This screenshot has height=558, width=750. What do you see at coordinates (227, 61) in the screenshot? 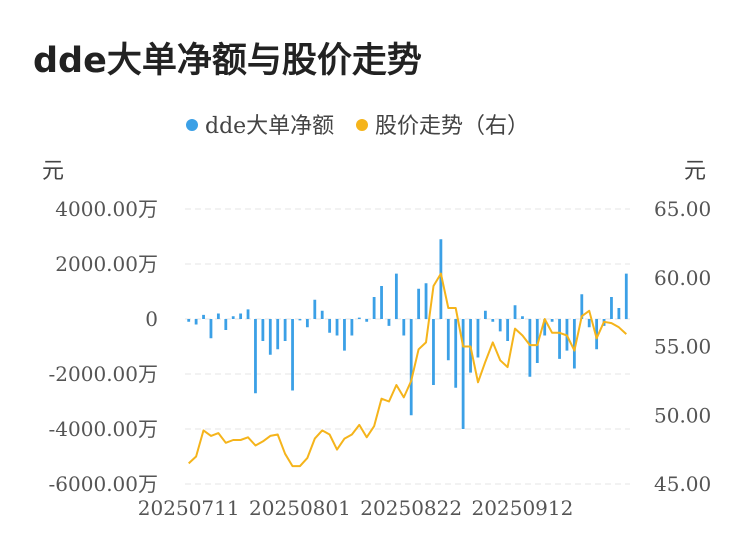
I see `chart-title: dde大单净额与股价走势` at bounding box center [227, 61].